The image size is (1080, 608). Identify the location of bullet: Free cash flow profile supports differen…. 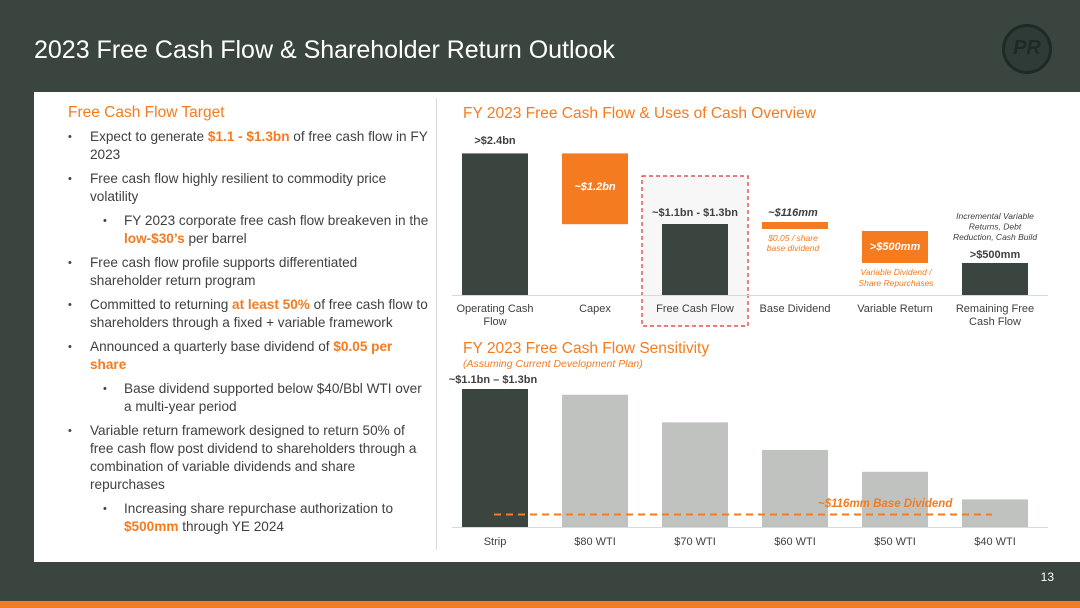
(248, 272).